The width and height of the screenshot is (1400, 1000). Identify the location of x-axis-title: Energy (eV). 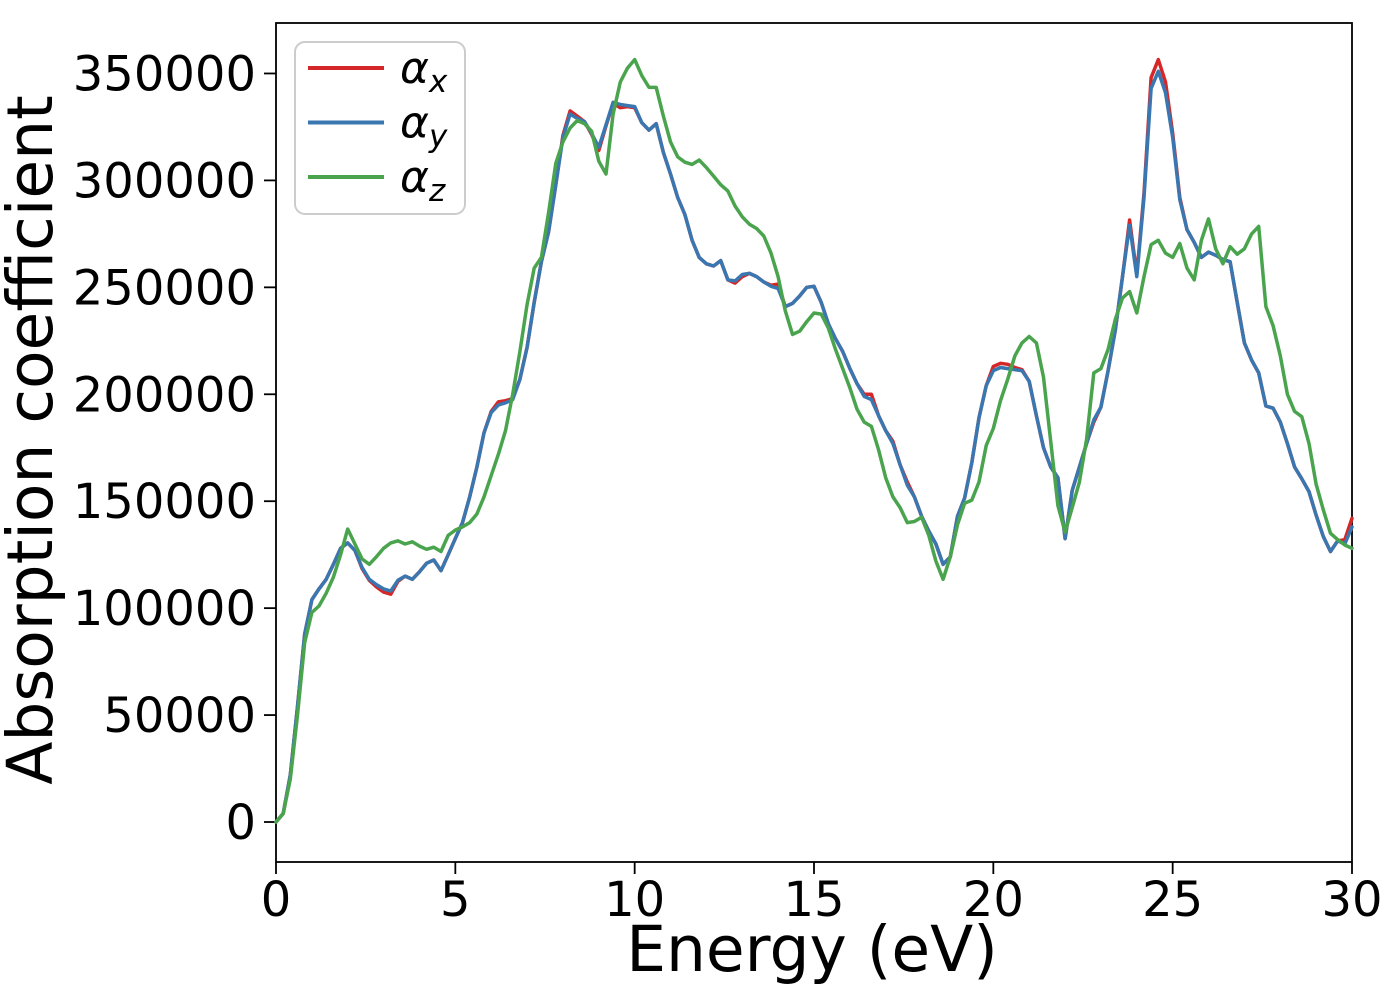
(812, 949).